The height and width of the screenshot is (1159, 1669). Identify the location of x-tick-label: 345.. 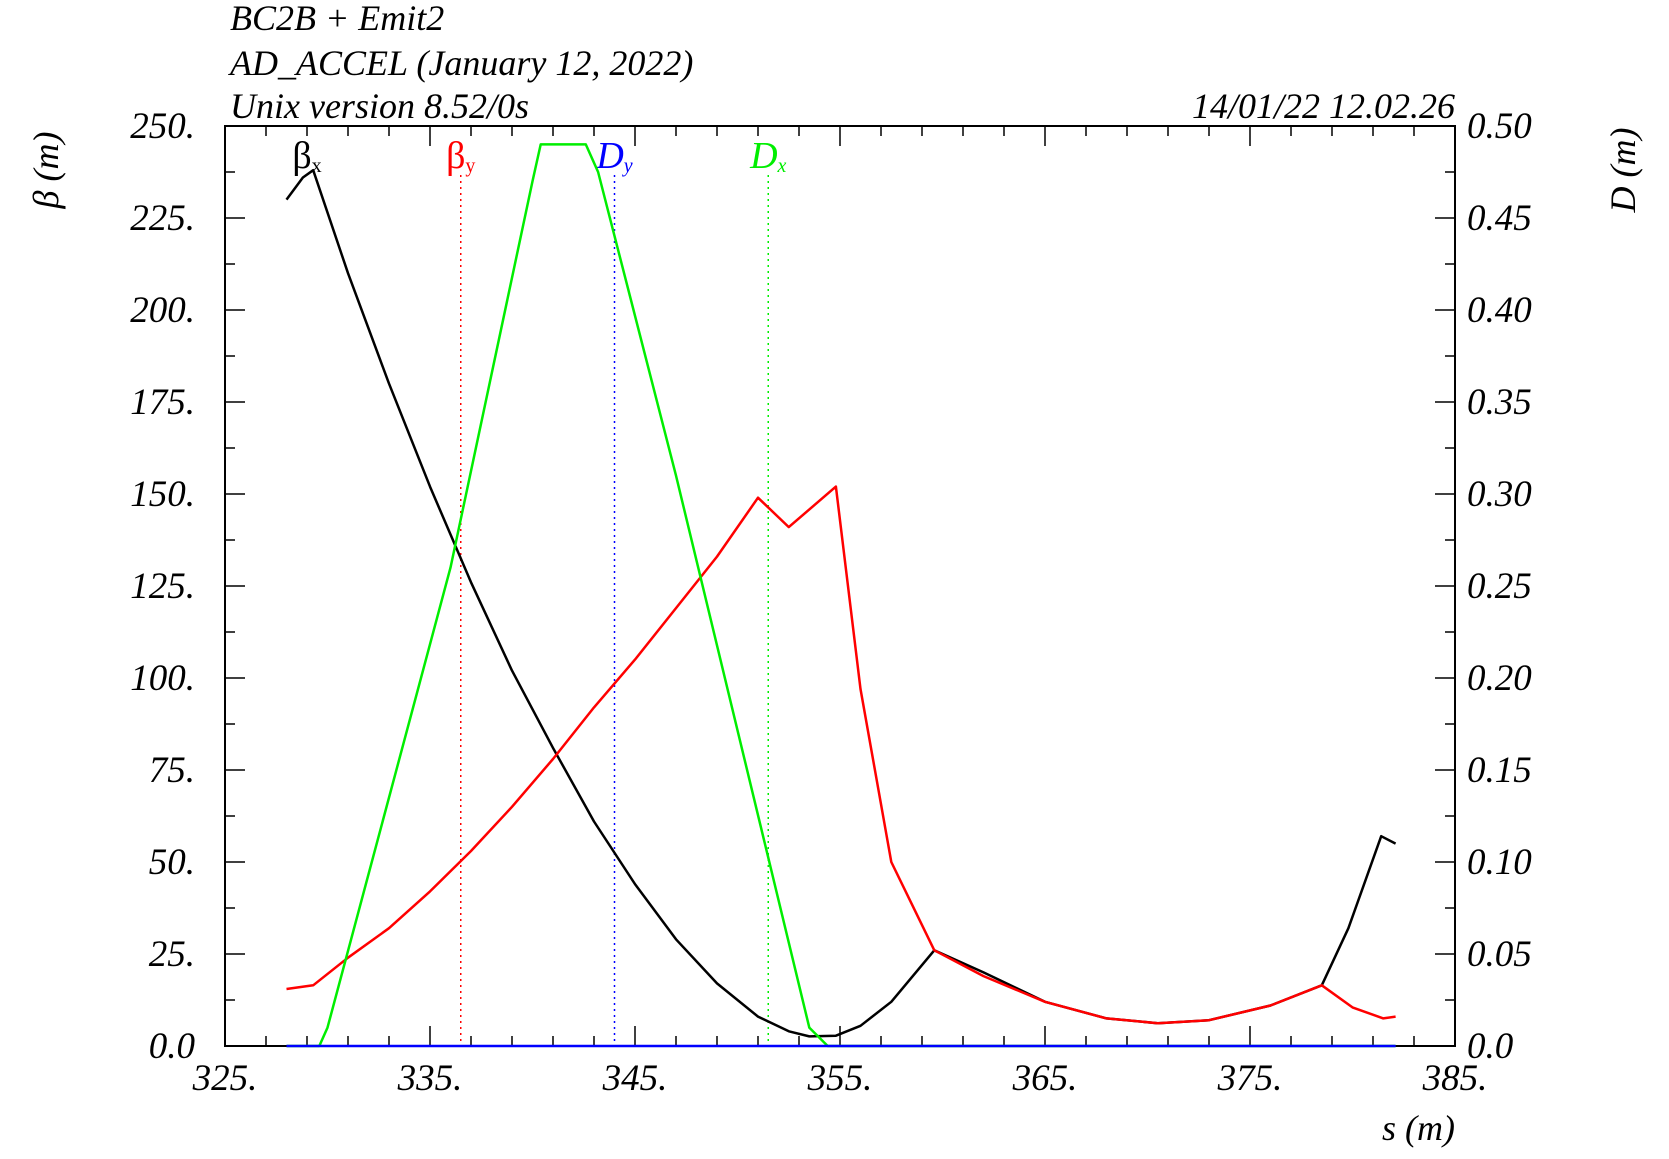
(635, 1078).